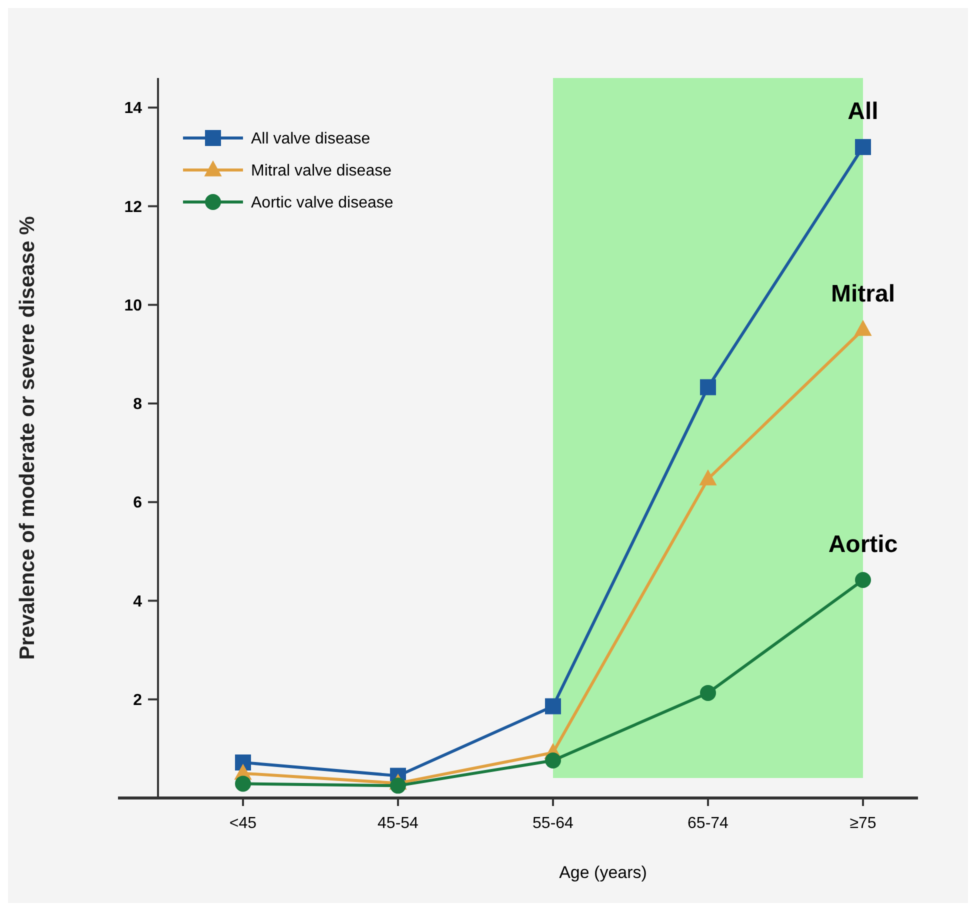  I want to click on x-tick-label: 45-54, so click(398, 823).